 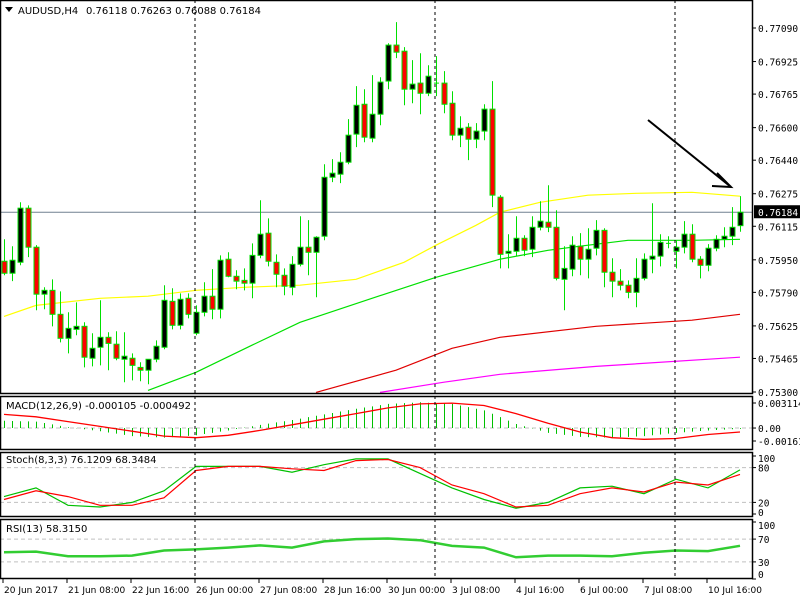 I want to click on macd-panel: 0.003114 0.00 -0.001614, so click(x=400, y=423).